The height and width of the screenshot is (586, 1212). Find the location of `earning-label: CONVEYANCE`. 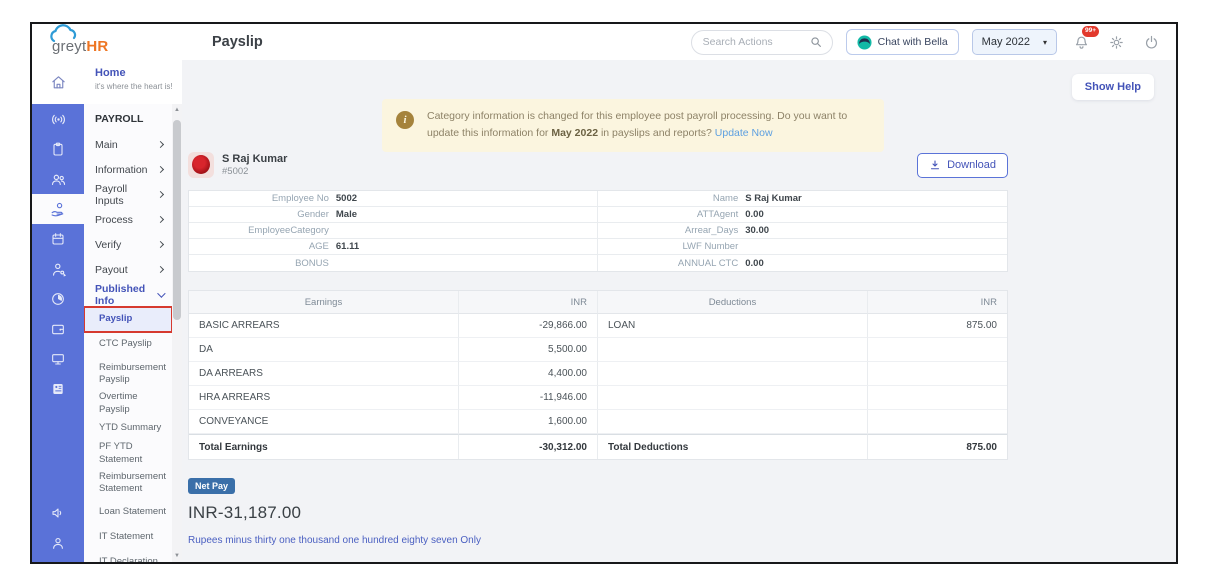

earning-label: CONVEYANCE is located at coordinates (324, 422).